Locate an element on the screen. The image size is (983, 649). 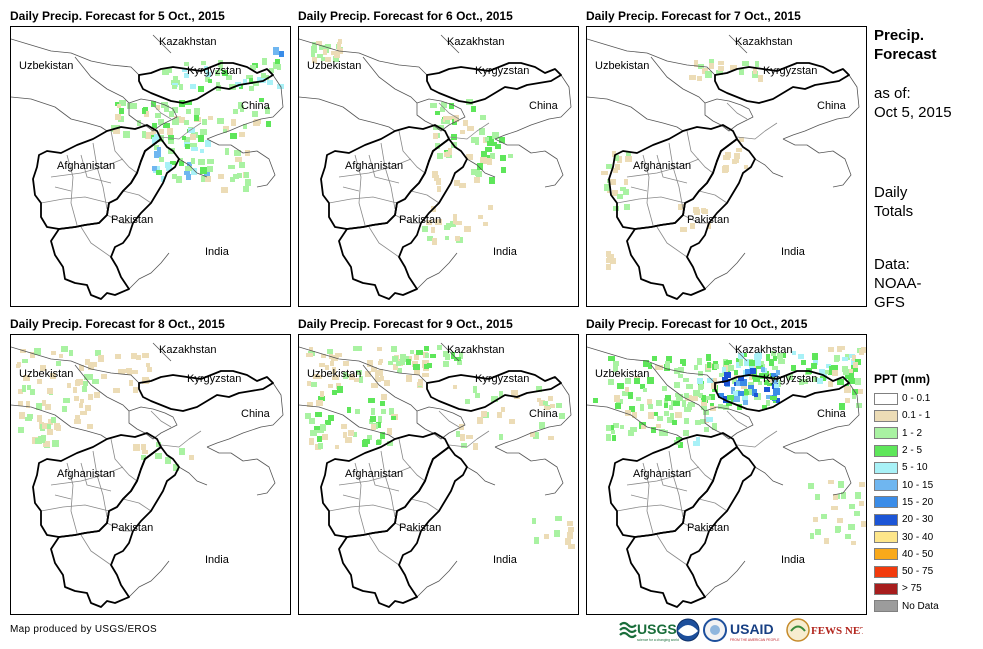
map-label-pakistan: Pakistan is located at coordinates (708, 220).